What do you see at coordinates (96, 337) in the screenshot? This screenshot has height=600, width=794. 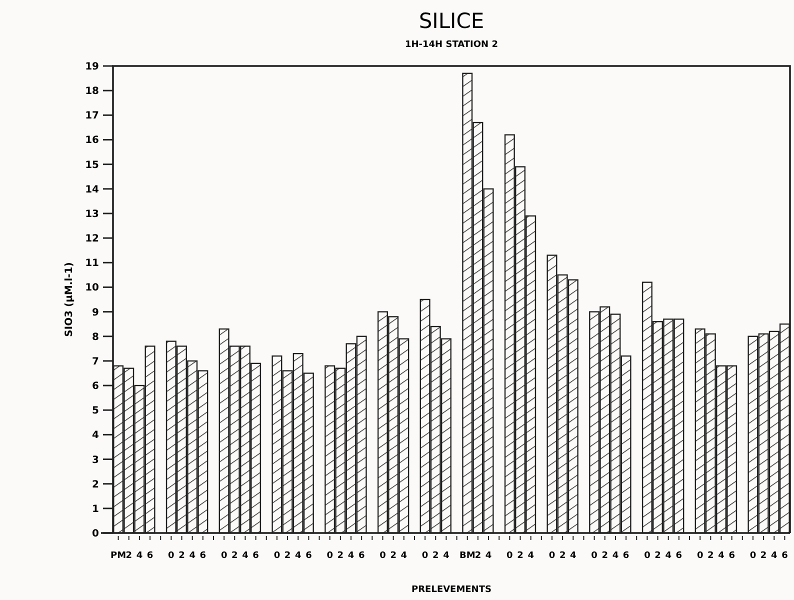 I see `y-tick-label: 8` at bounding box center [96, 337].